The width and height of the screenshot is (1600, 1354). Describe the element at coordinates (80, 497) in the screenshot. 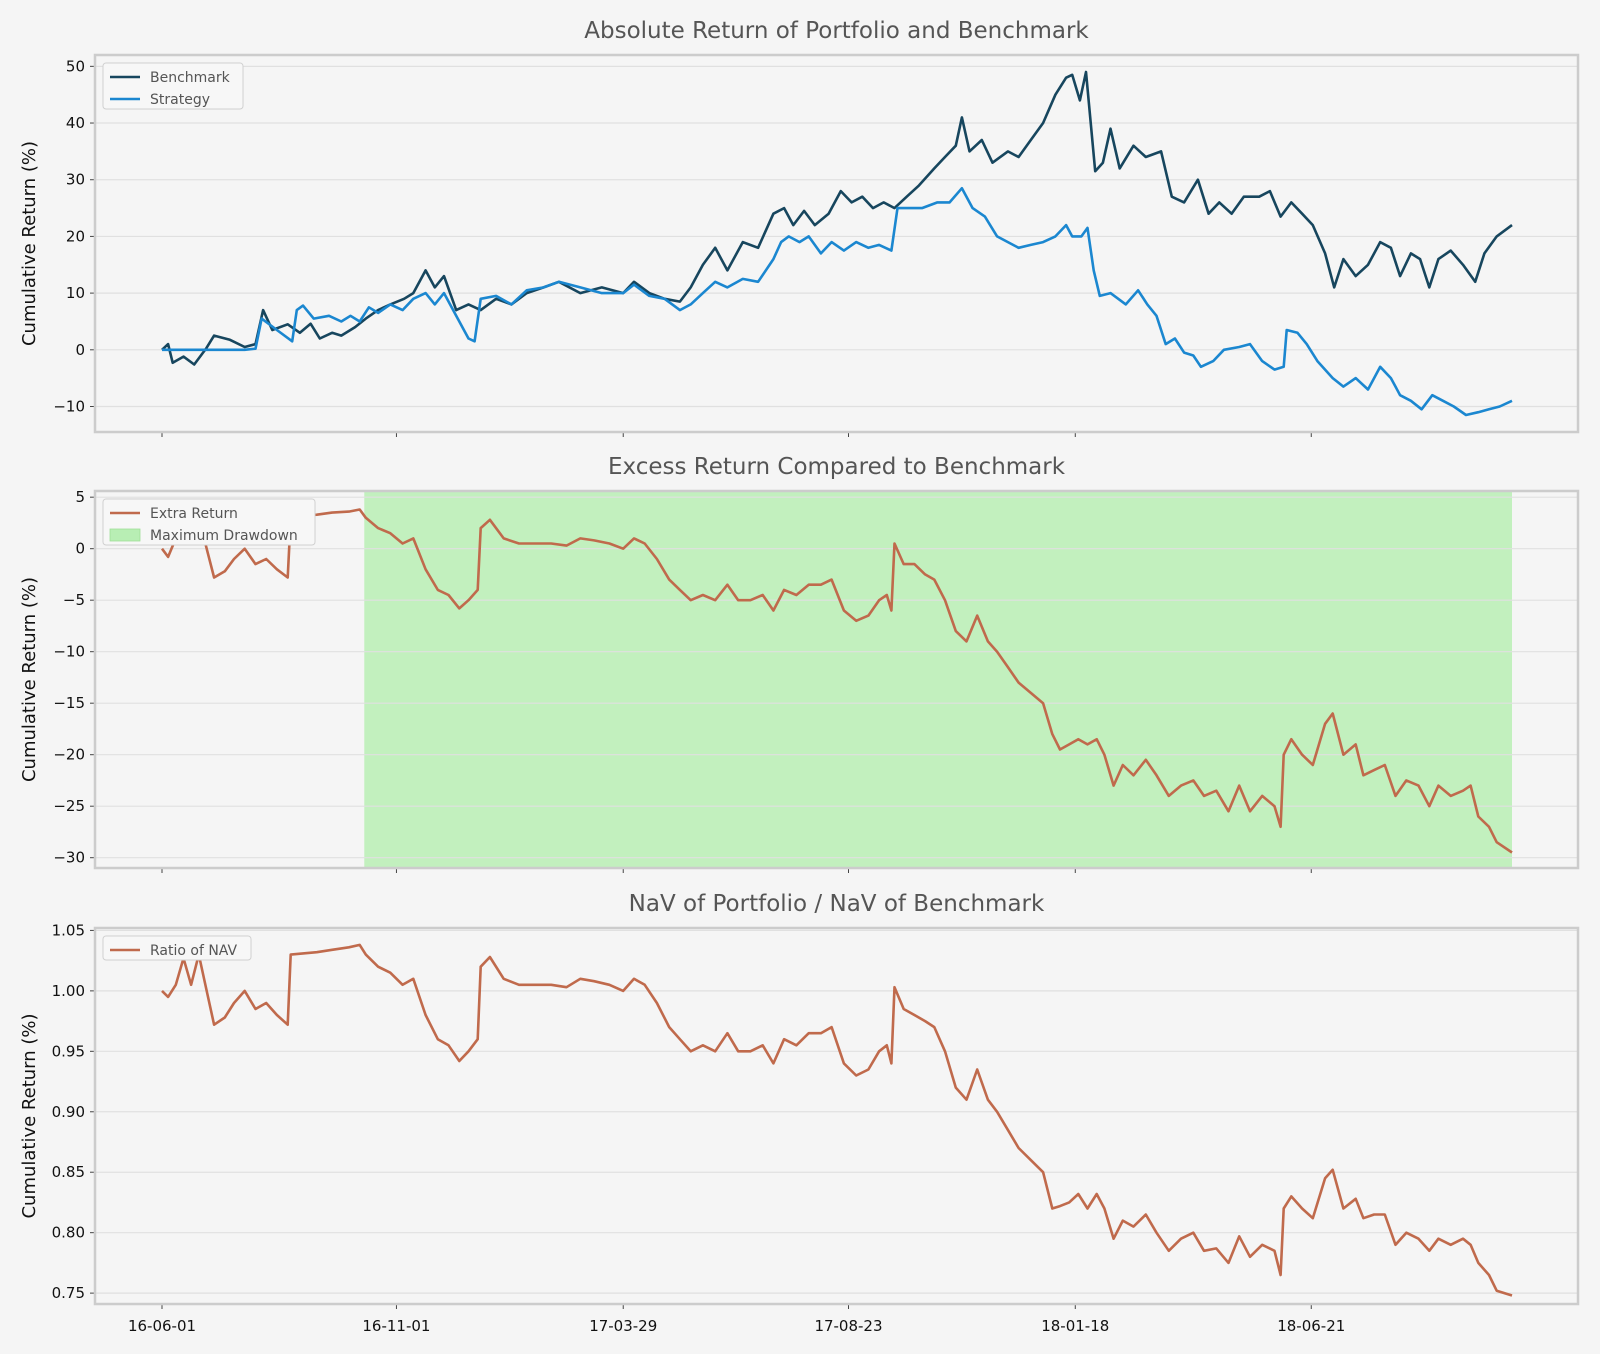

I see `y-tick-label: 5` at that location.